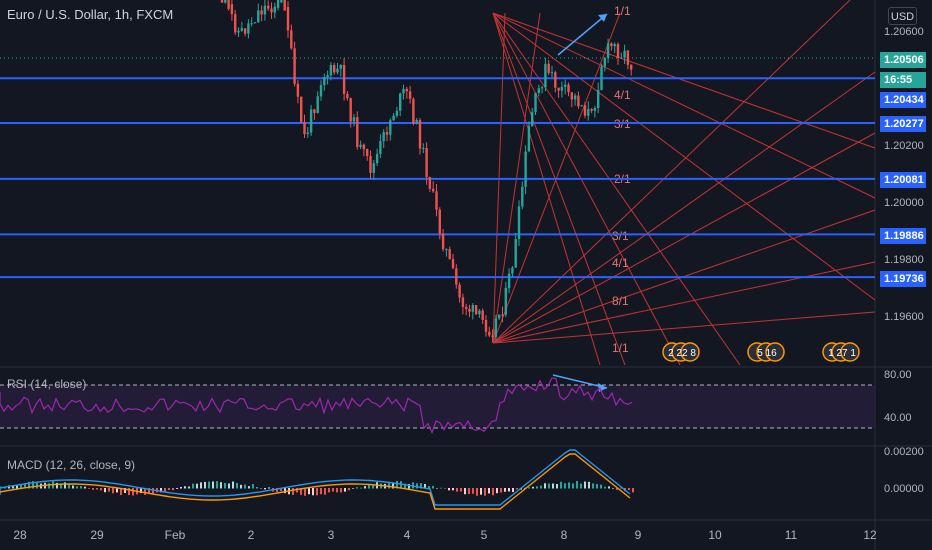 Image resolution: width=932 pixels, height=550 pixels. What do you see at coordinates (315, 477) in the screenshot?
I see `macd-line` at bounding box center [315, 477].